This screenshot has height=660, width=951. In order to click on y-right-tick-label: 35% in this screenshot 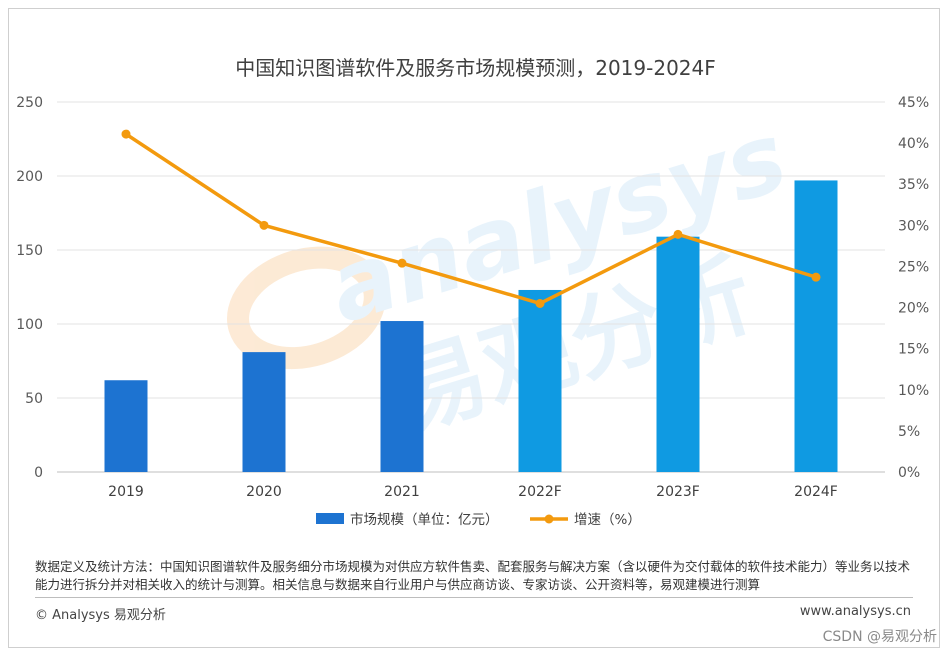, I will do `click(913, 185)`.